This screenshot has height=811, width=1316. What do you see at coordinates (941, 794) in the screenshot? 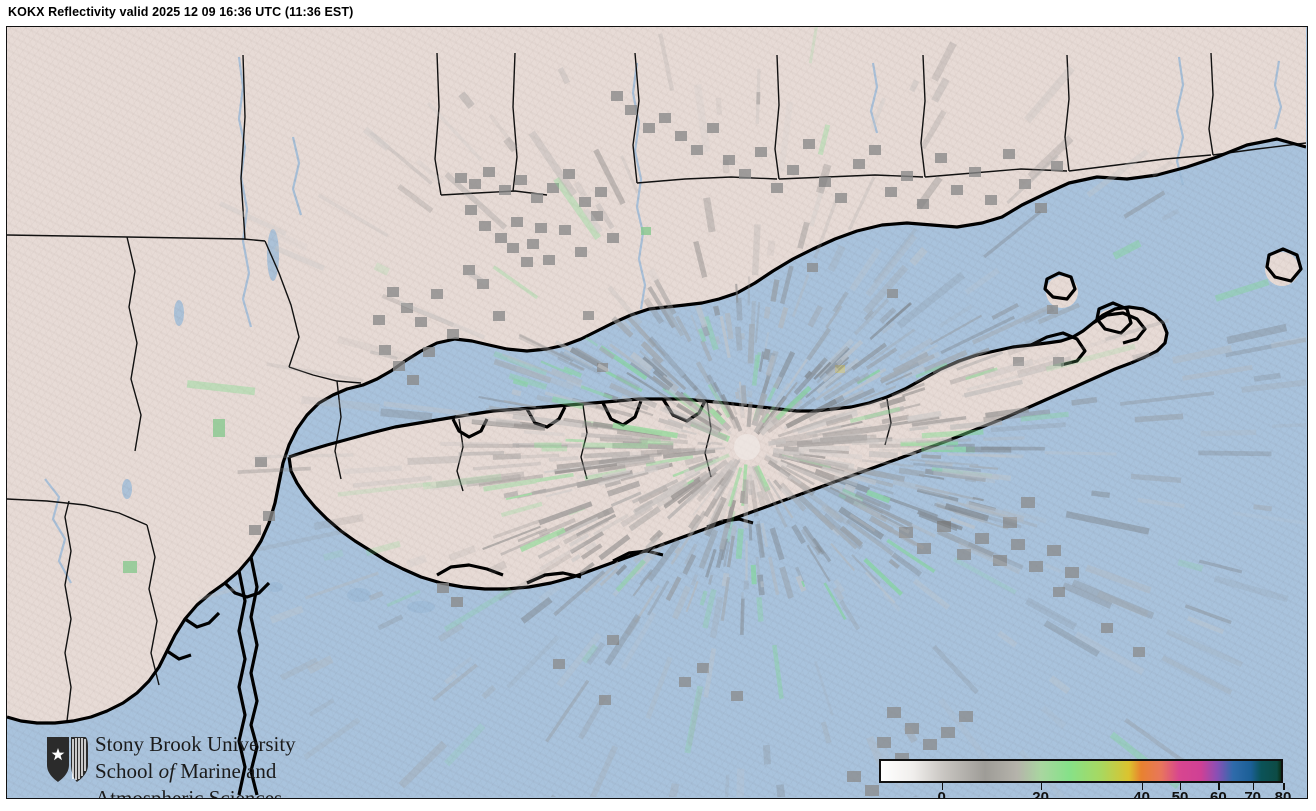
I see `colorbar-label-0: 0` at bounding box center [941, 794].